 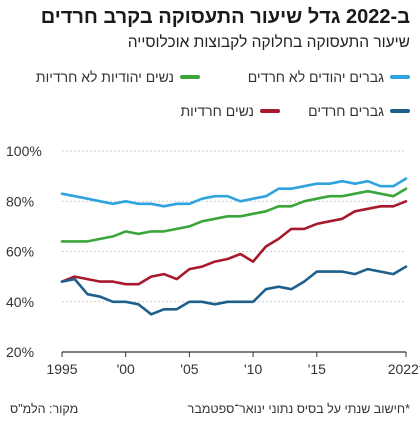 I want to click on legend-label-haredi-women: נשים חרדיות, so click(x=217, y=111).